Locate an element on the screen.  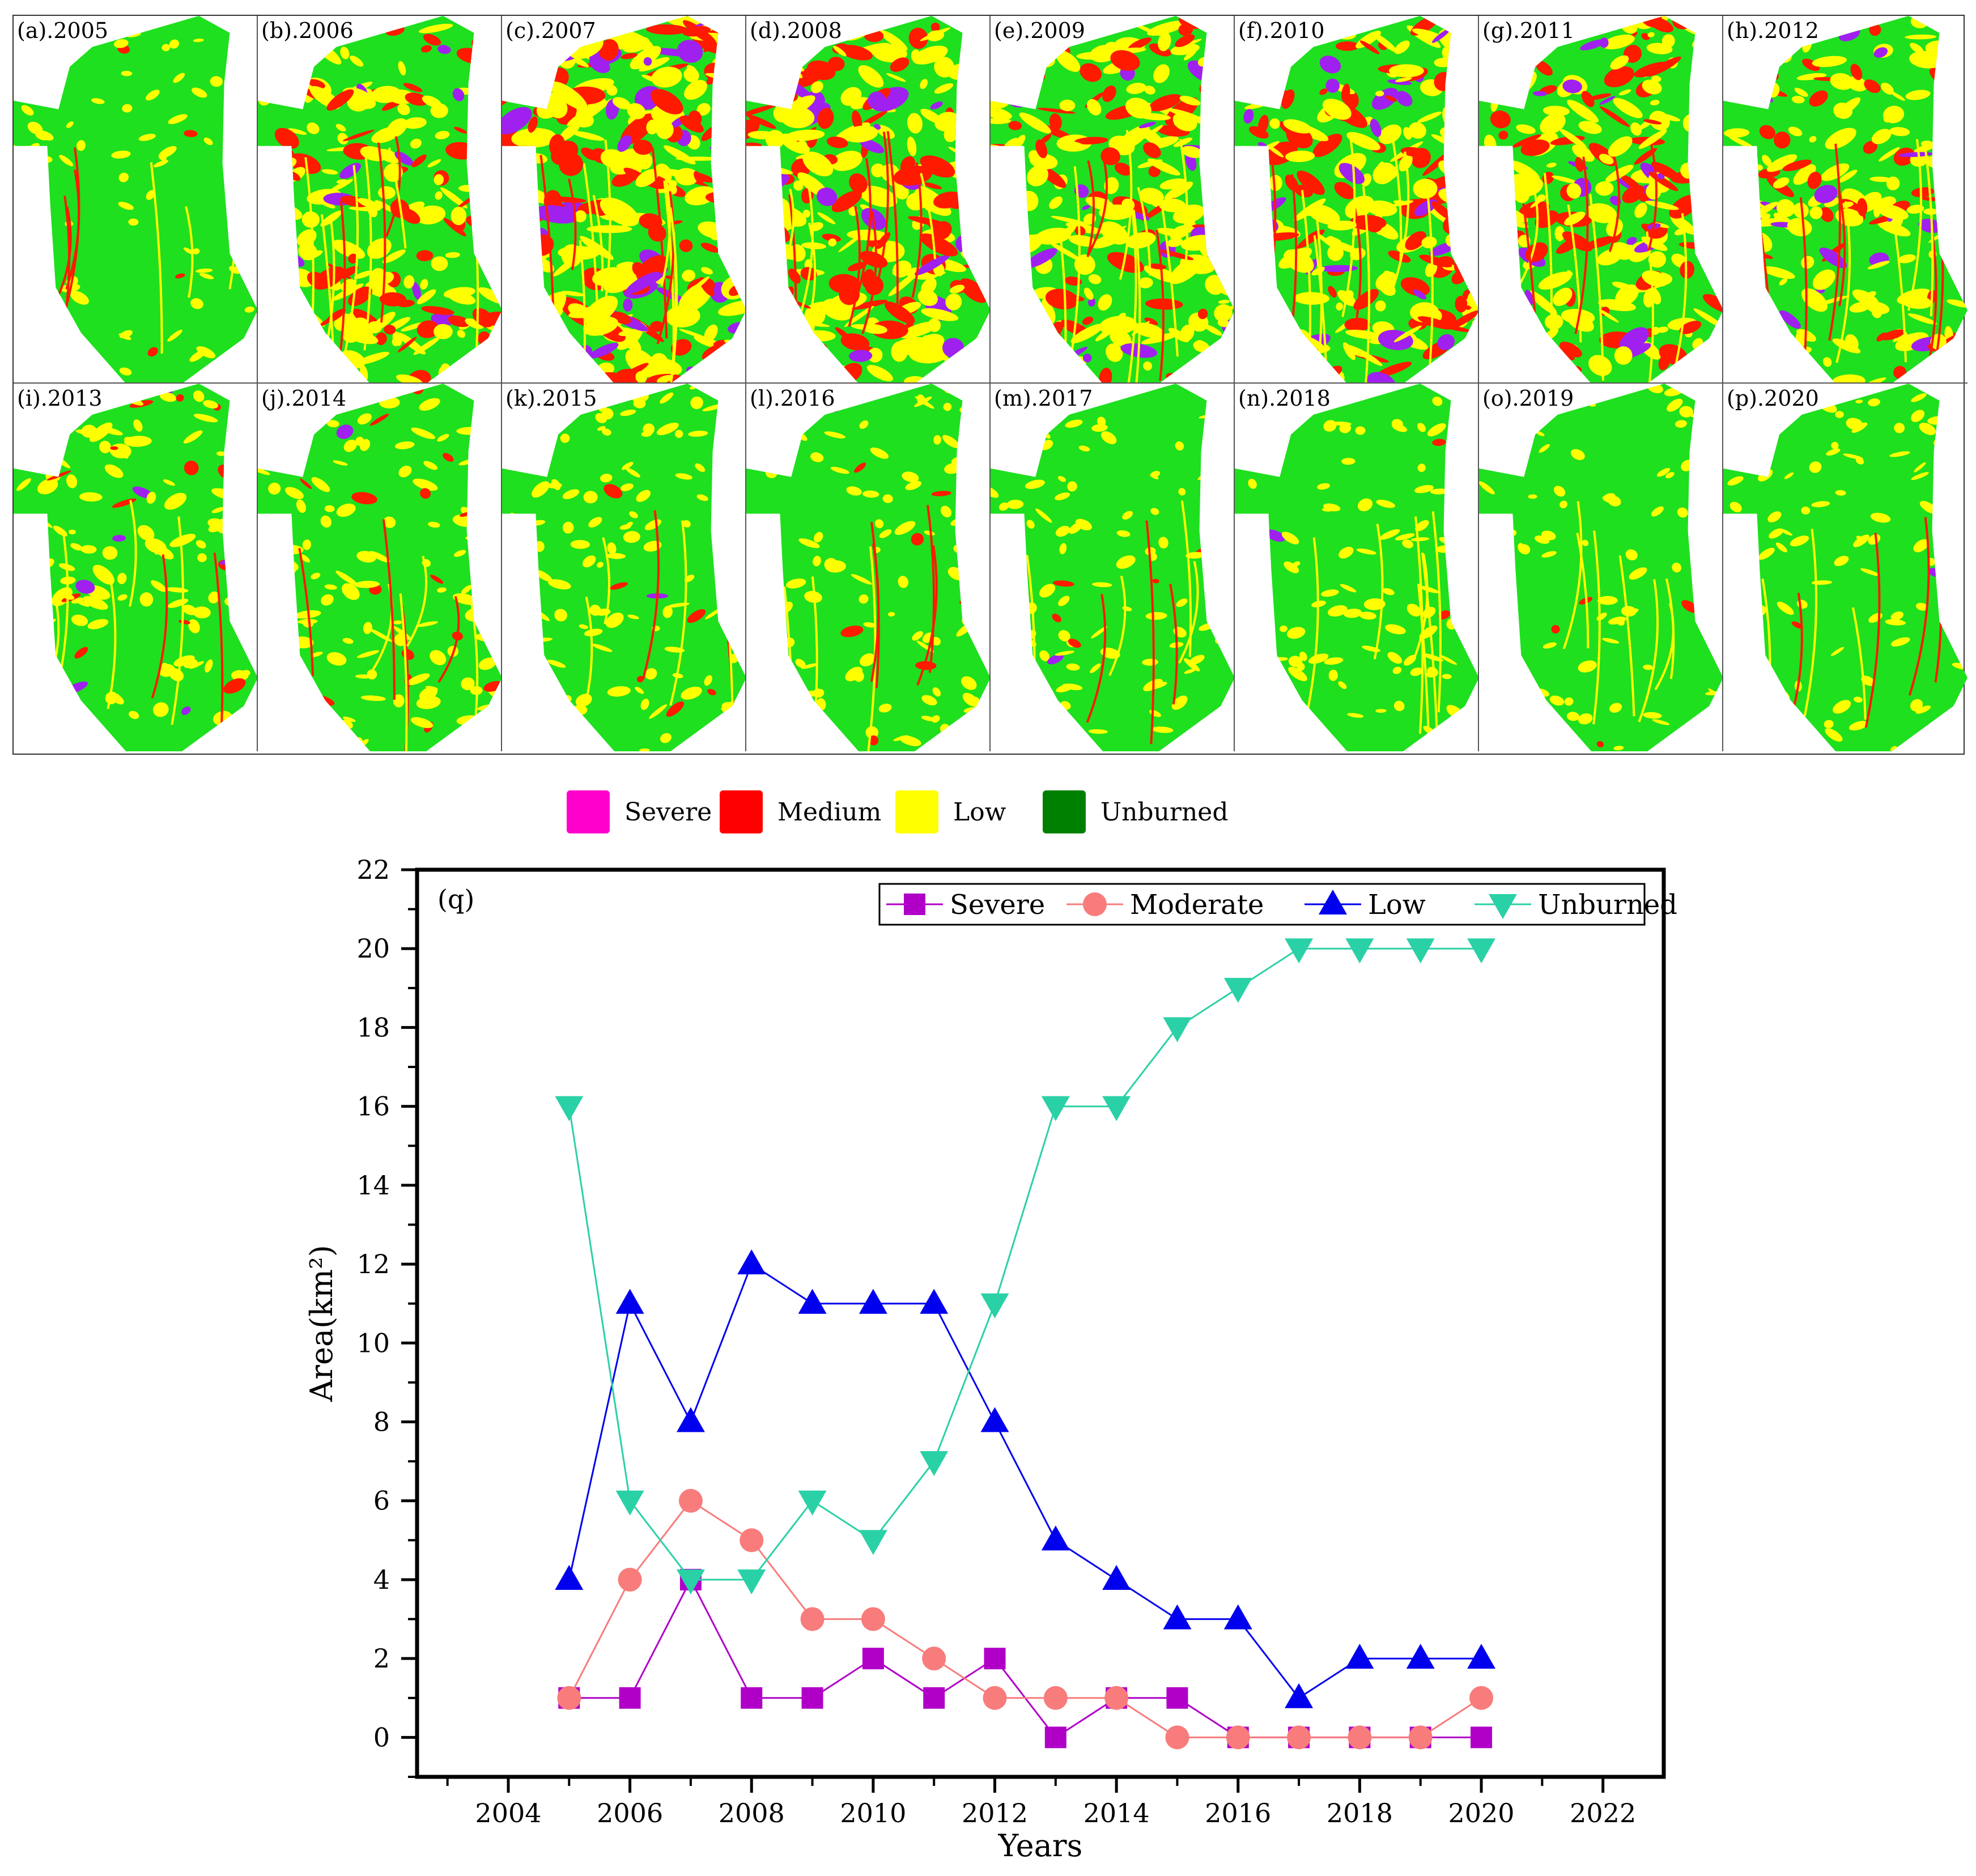
map-panel: (c).2007 is located at coordinates (624, 200).